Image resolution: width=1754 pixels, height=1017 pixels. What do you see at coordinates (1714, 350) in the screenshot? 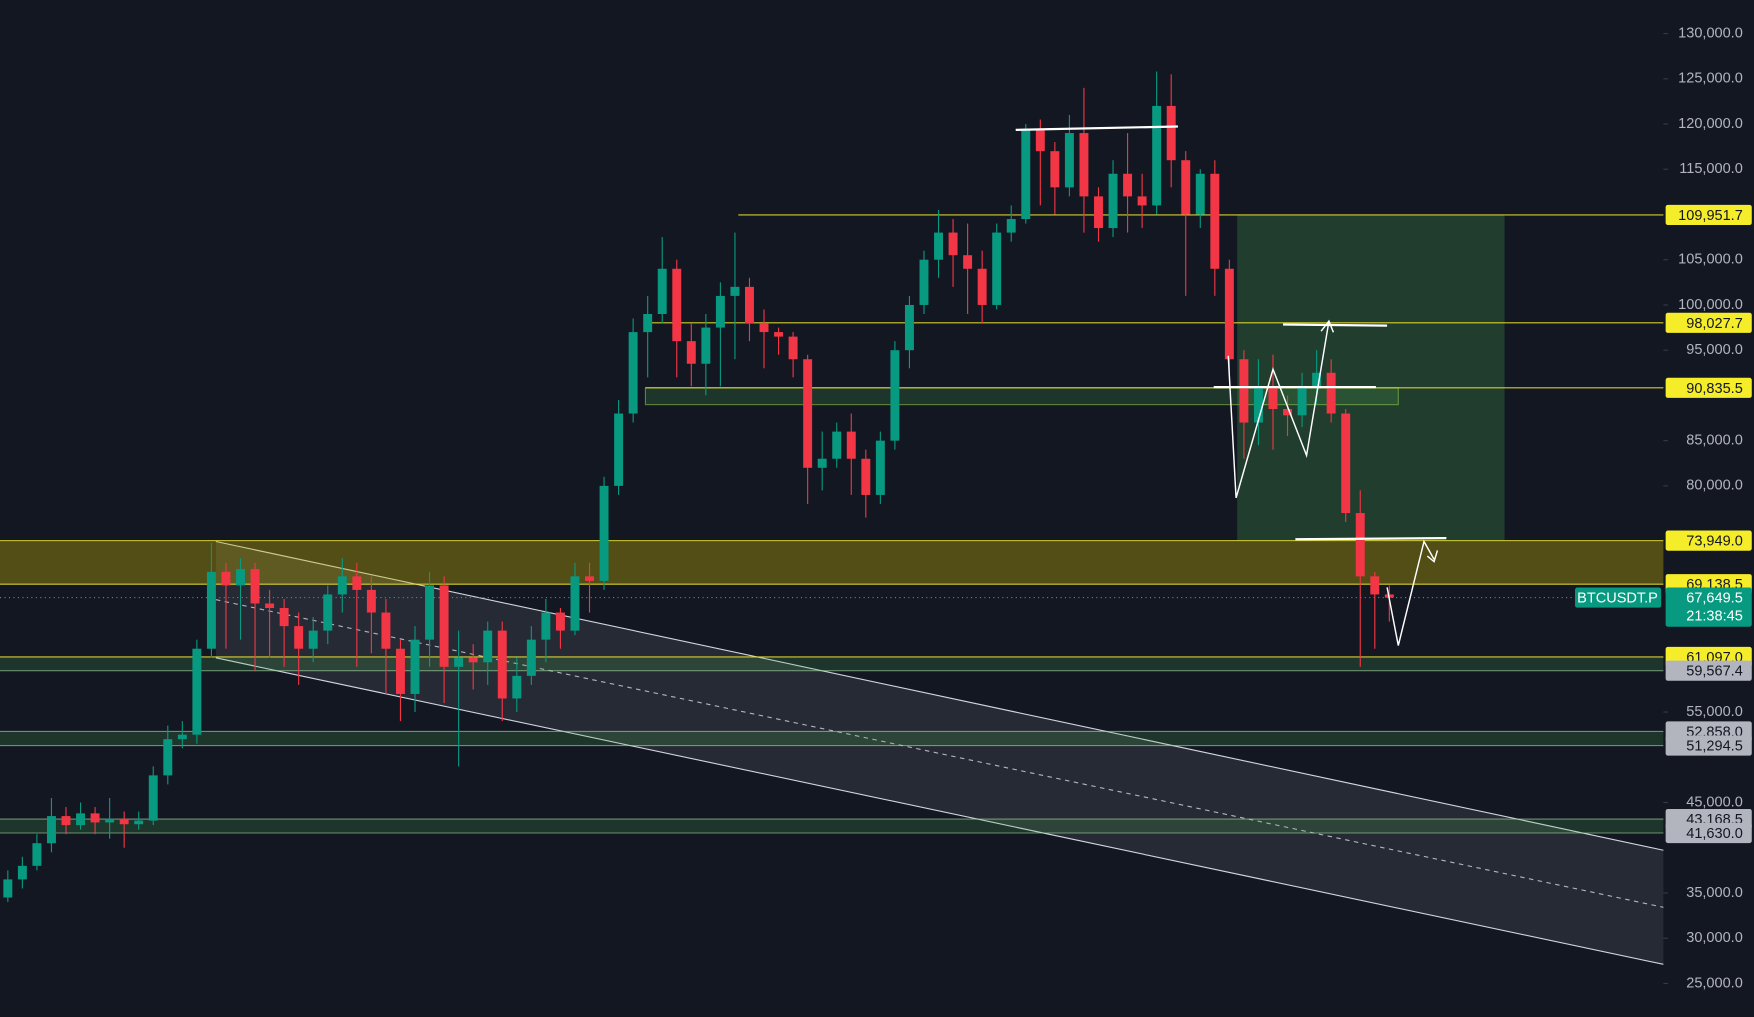
I see `y-tick-label: 95,000.0` at bounding box center [1714, 350].